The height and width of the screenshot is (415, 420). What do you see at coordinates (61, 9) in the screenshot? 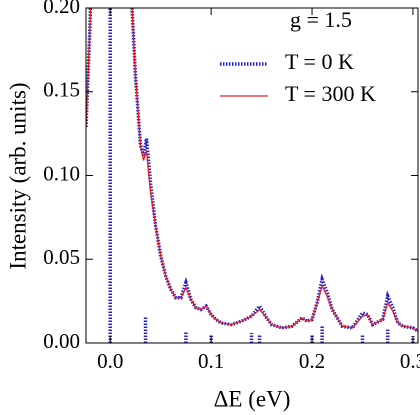
I see `y-tick-label: 0.20` at bounding box center [61, 9].